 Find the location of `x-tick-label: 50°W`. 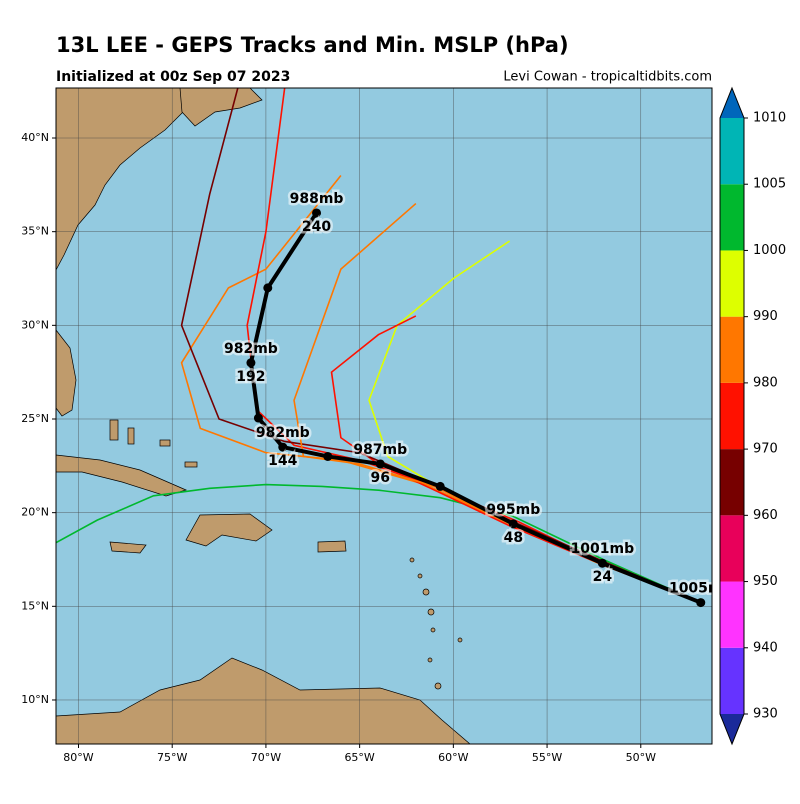

x-tick-label: 50°W is located at coordinates (641, 757).